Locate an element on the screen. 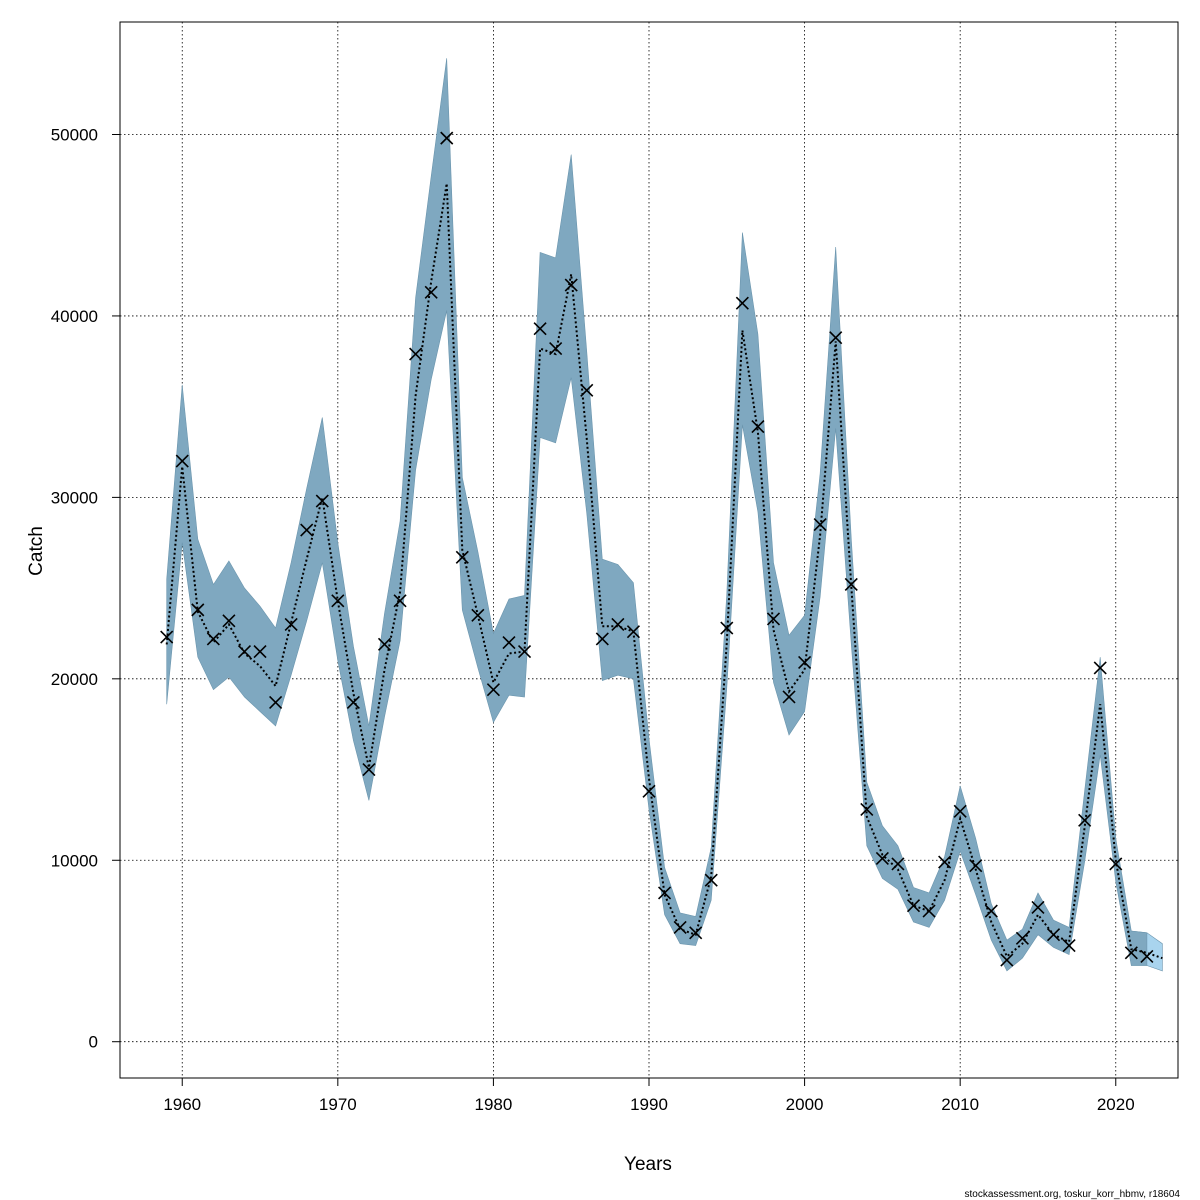 The width and height of the screenshot is (1200, 1200). x-tick-label: 2010 is located at coordinates (960, 1104).